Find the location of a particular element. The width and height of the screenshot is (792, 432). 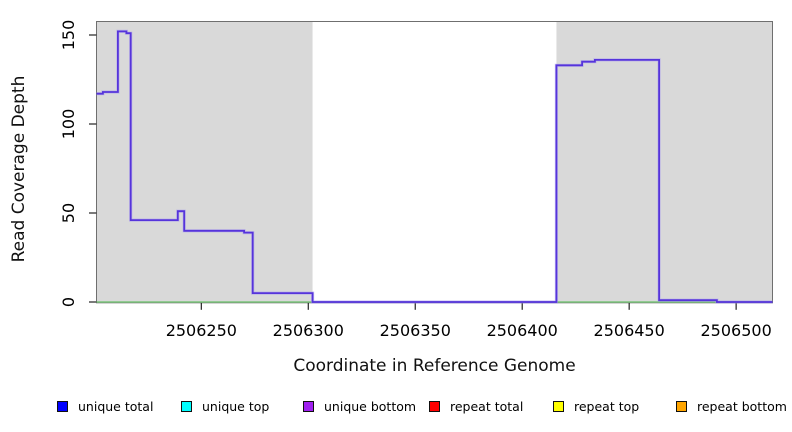

y-tick-label: 150 is located at coordinates (68, 35).